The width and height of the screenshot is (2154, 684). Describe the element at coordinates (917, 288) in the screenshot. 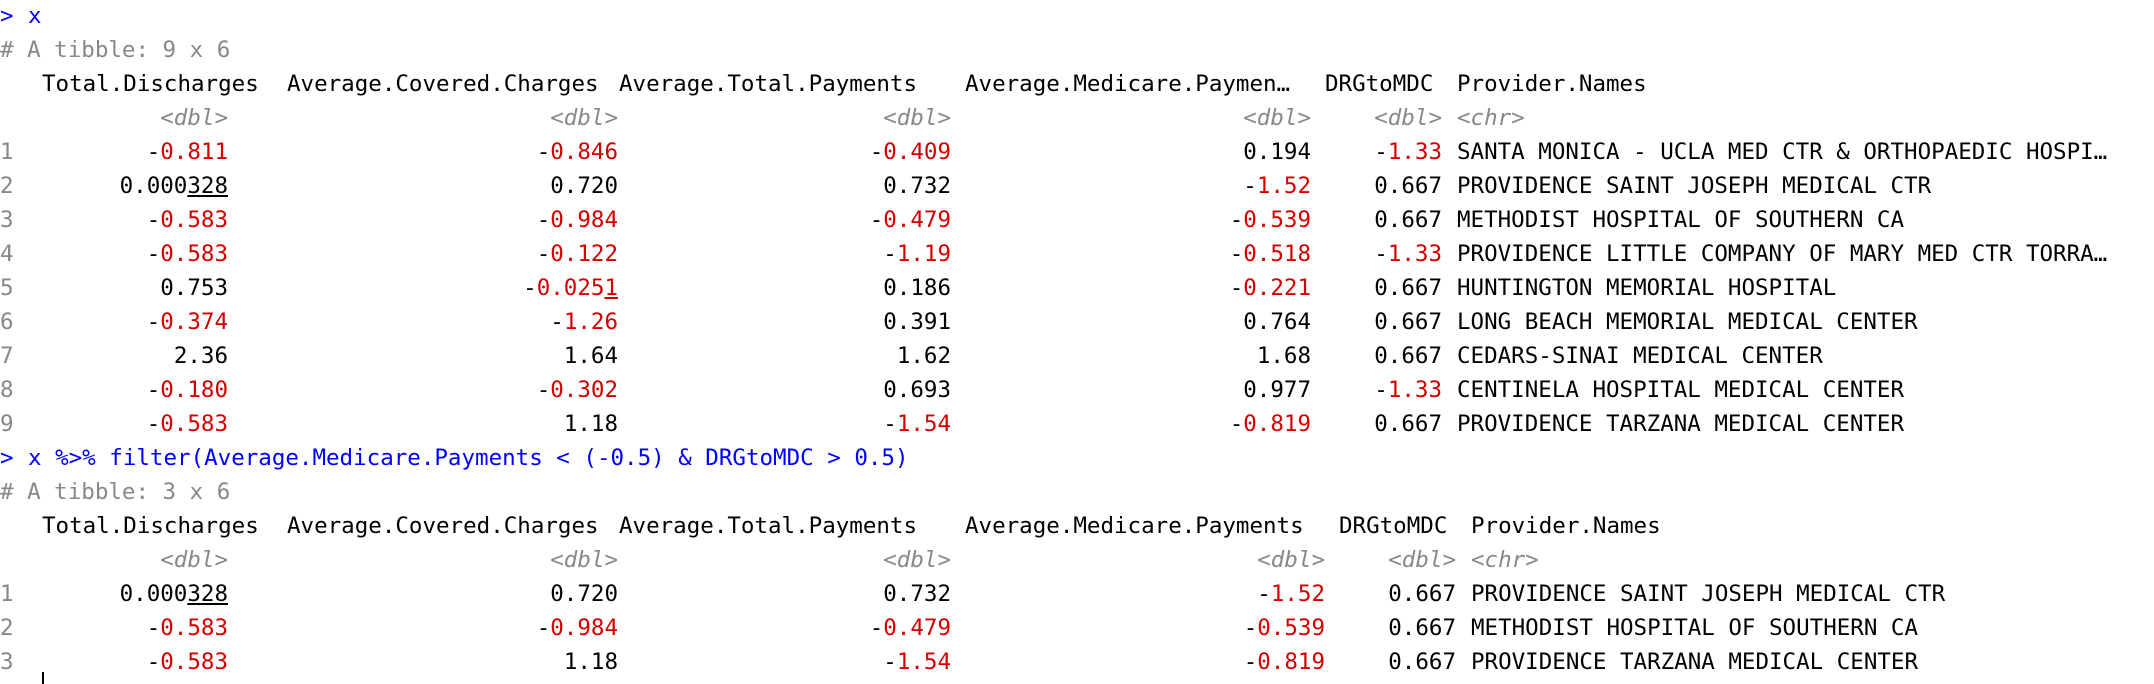

I see `value-digits: 0.186` at that location.